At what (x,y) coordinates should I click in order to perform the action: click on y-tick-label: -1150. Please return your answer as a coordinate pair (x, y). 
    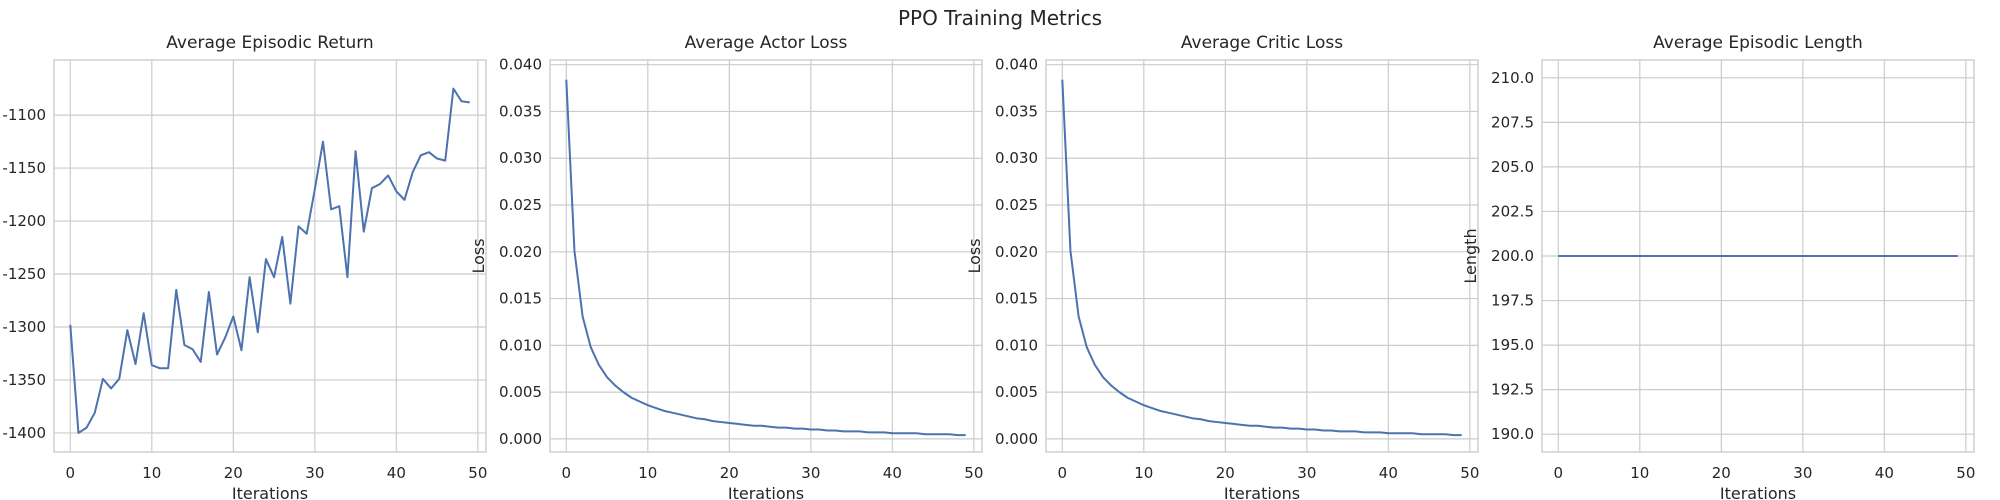
    Looking at the image, I should click on (24, 168).